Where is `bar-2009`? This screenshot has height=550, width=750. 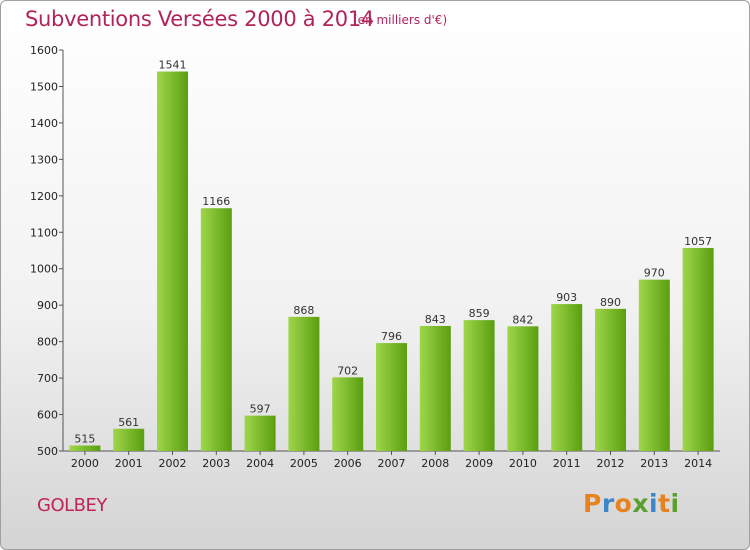 bar-2009 is located at coordinates (479, 385).